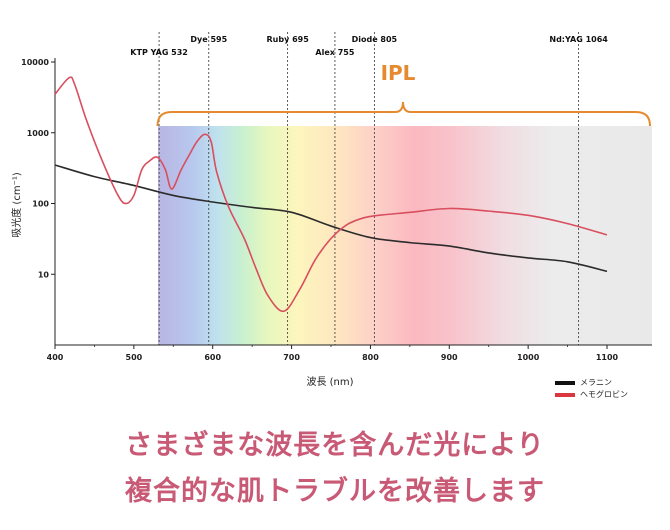 This screenshot has width=670, height=530. What do you see at coordinates (291, 357) in the screenshot?
I see `x-tick-label: 700` at bounding box center [291, 357].